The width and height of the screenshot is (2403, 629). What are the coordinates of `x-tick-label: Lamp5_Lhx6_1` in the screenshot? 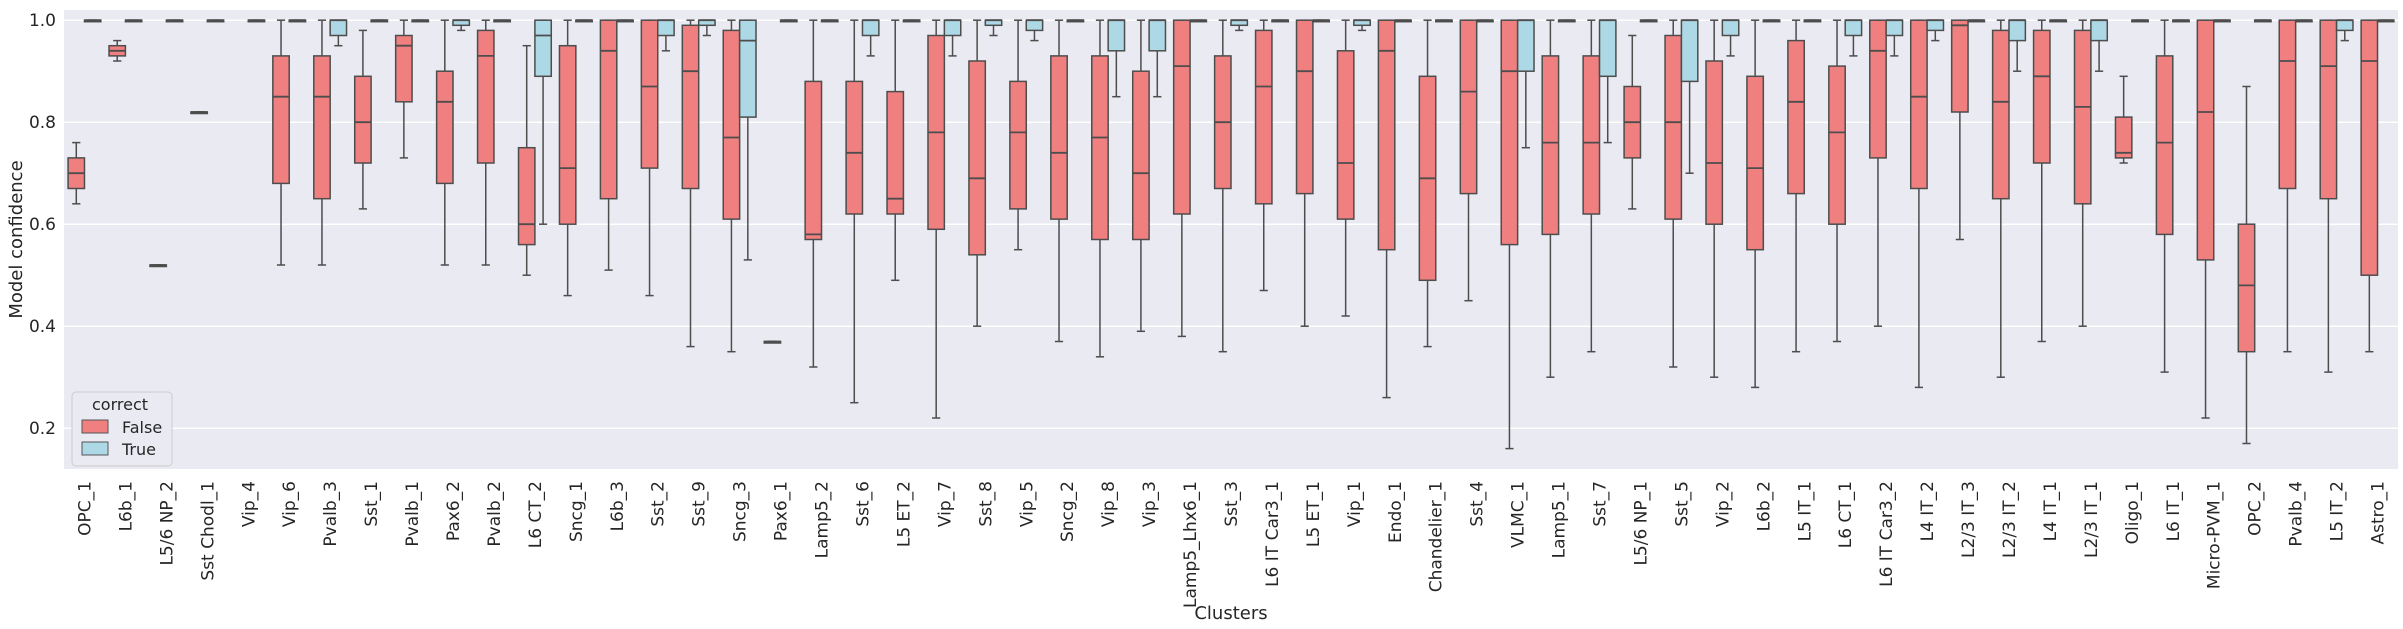 It's located at (1191, 544).